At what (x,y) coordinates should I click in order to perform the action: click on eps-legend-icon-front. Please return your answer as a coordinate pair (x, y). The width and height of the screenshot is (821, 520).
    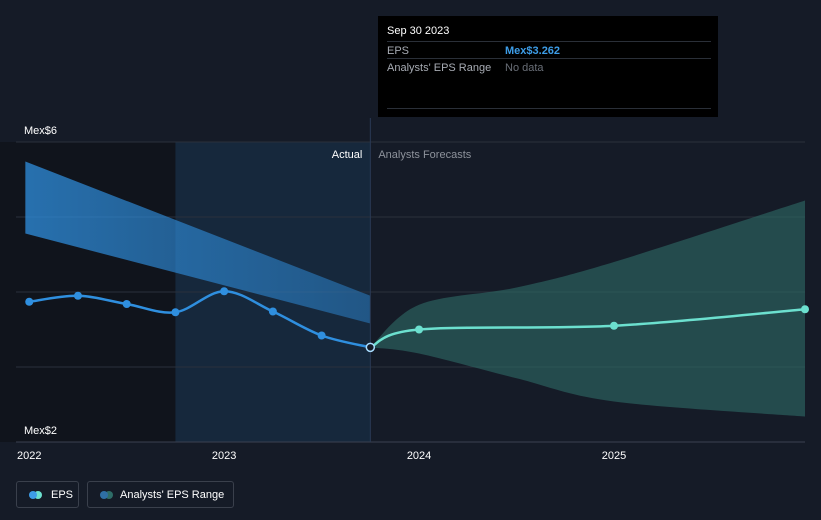
    Looking at the image, I should click on (33, 495).